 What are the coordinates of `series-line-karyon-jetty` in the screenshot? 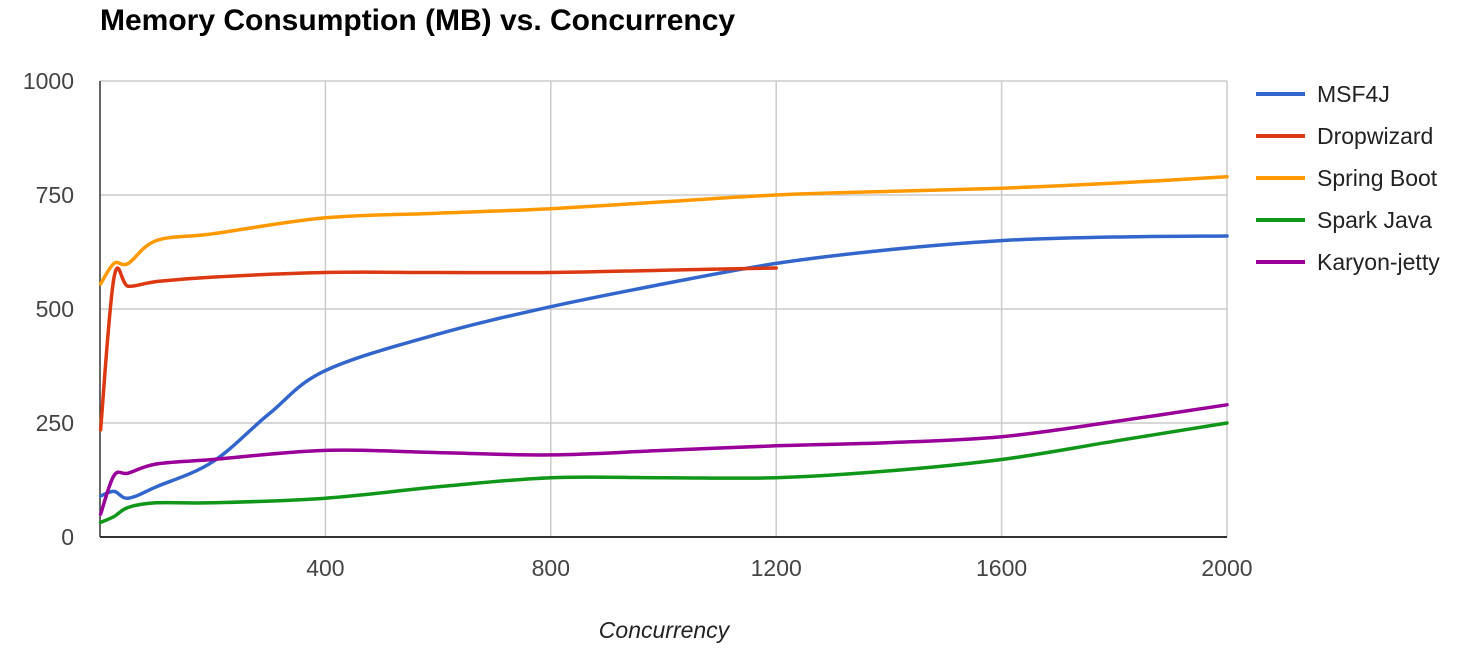 It's located at (663, 459).